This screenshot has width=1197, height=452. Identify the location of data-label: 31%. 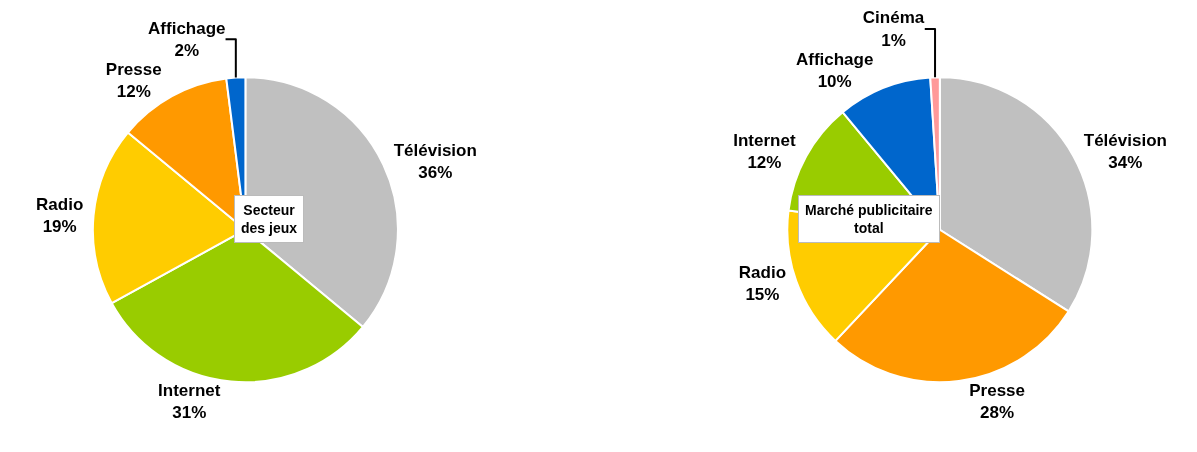
(189, 413).